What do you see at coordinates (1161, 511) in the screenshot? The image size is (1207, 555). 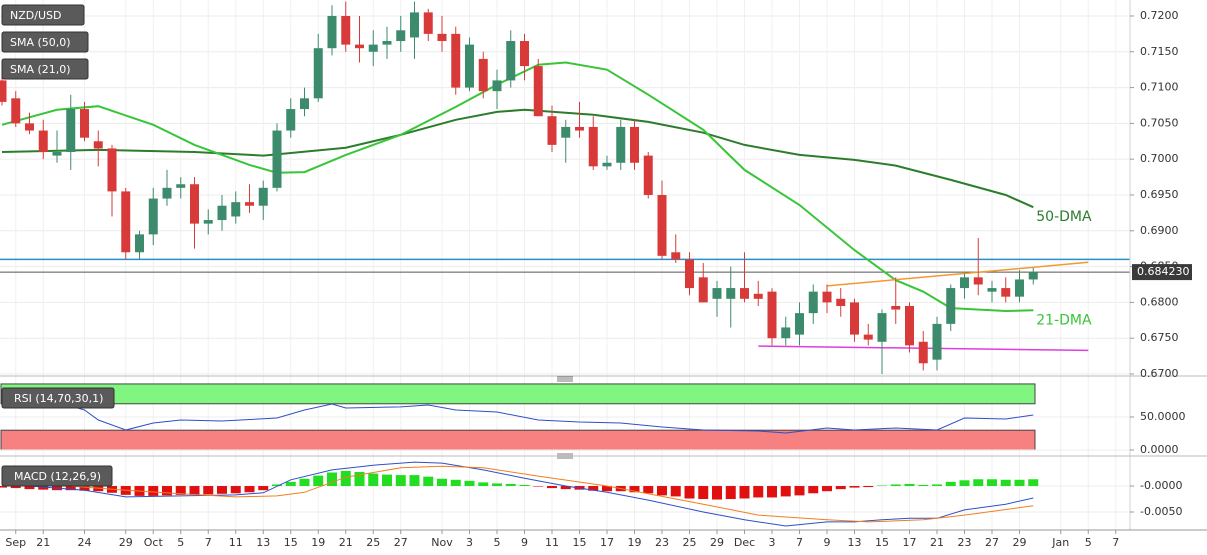 I see `y-tick-label: -0.0050` at bounding box center [1161, 511].